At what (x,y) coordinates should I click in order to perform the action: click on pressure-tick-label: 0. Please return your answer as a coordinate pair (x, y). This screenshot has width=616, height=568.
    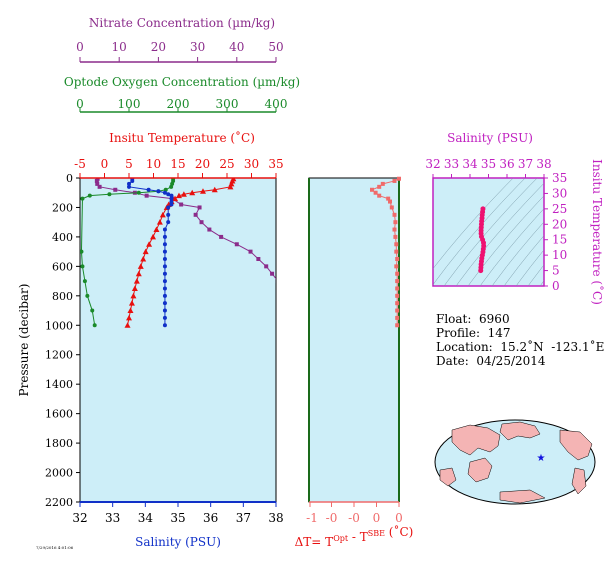
    Looking at the image, I should click on (69, 178).